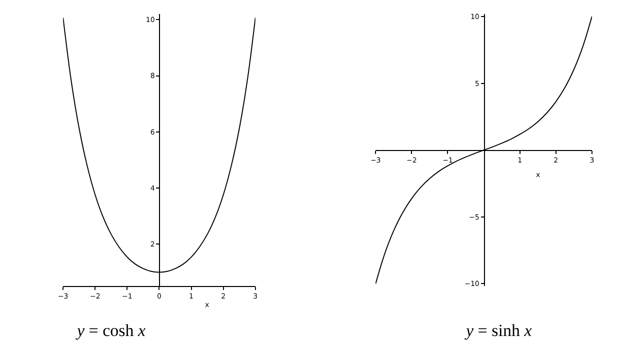  I want to click on text: y = cosh x, so click(110, 330).